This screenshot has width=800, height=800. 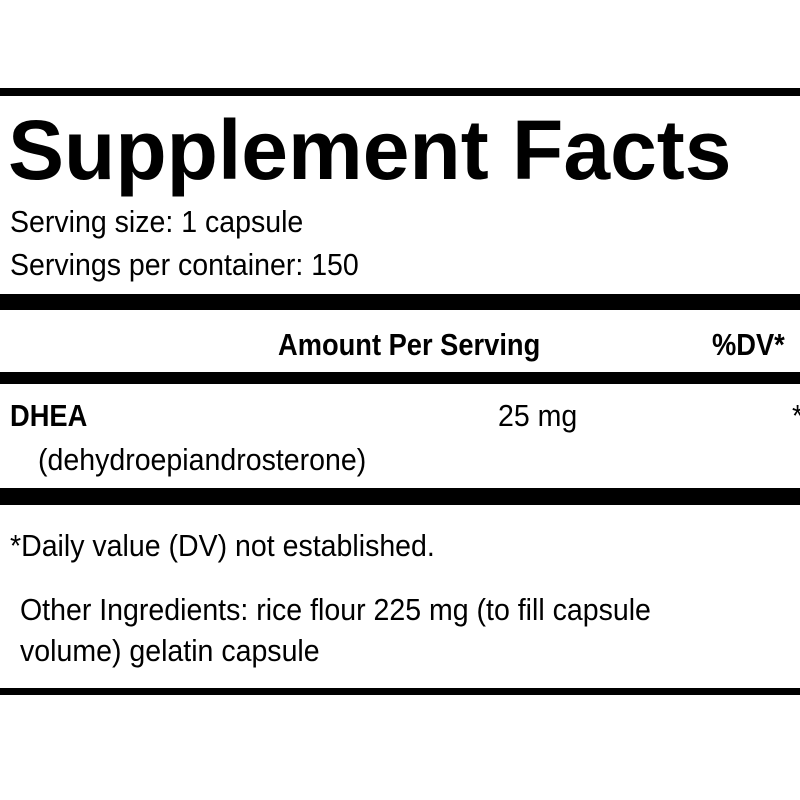 I want to click on ingredient-name: DHEA, so click(x=49, y=415).